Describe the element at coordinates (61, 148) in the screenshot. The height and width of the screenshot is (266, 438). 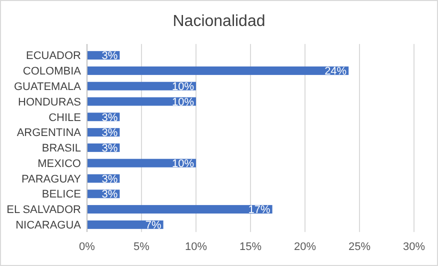
I see `y-tick-label: BRASIL` at that location.